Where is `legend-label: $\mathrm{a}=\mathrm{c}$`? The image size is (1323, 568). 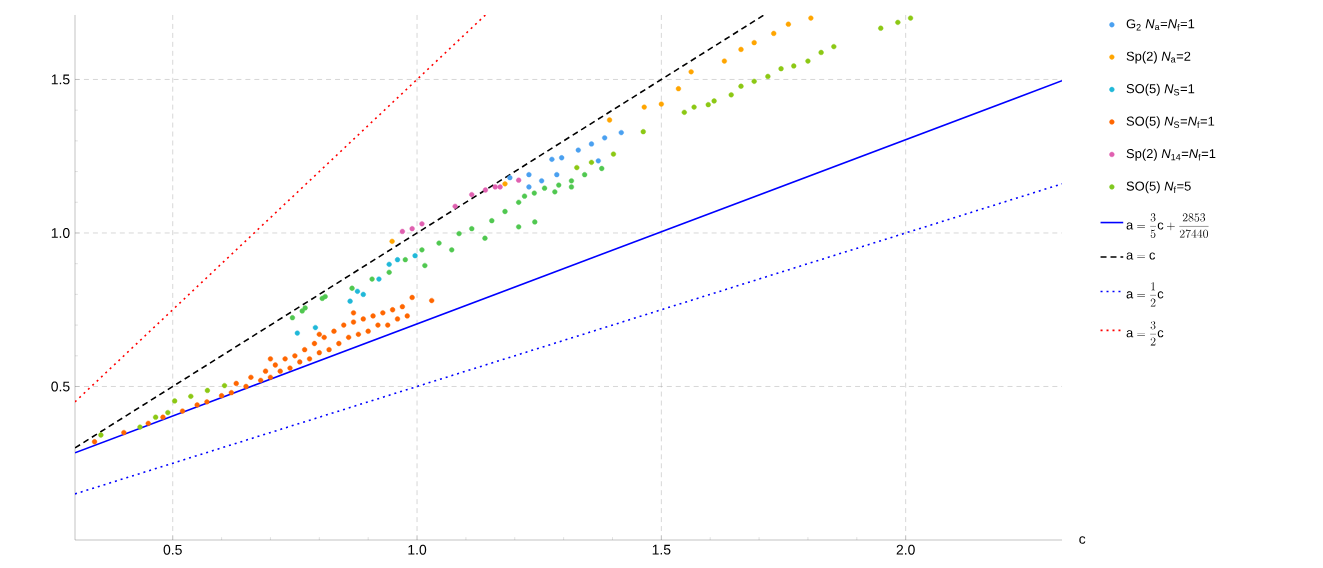
legend-label: $\mathrm{a}=\mathrm{c}$ is located at coordinates (1141, 256).